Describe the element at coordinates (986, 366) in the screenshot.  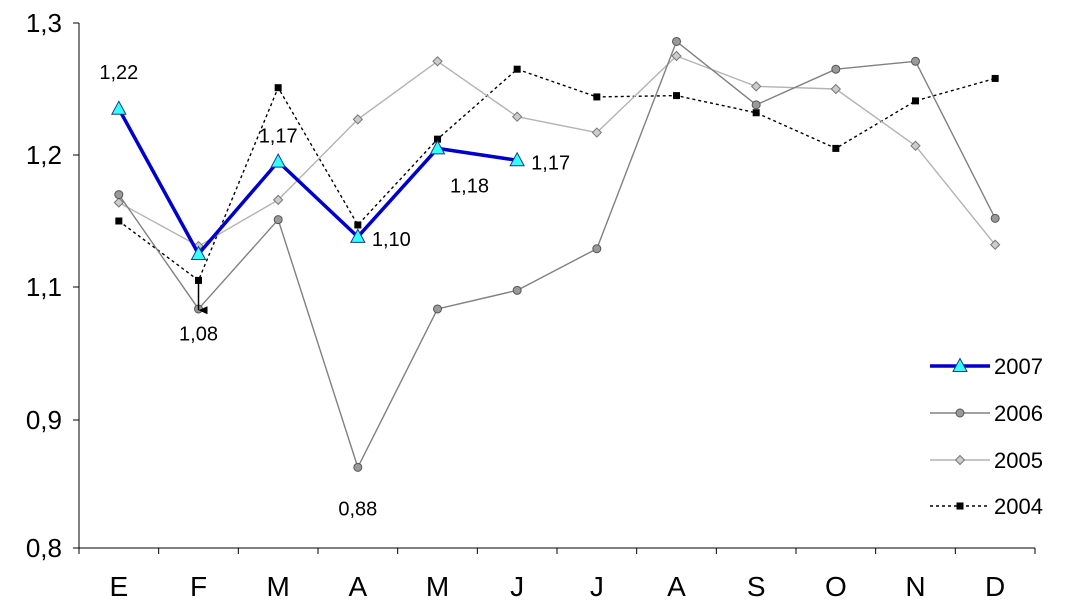
I see `legend-item-2007: 2007` at that location.